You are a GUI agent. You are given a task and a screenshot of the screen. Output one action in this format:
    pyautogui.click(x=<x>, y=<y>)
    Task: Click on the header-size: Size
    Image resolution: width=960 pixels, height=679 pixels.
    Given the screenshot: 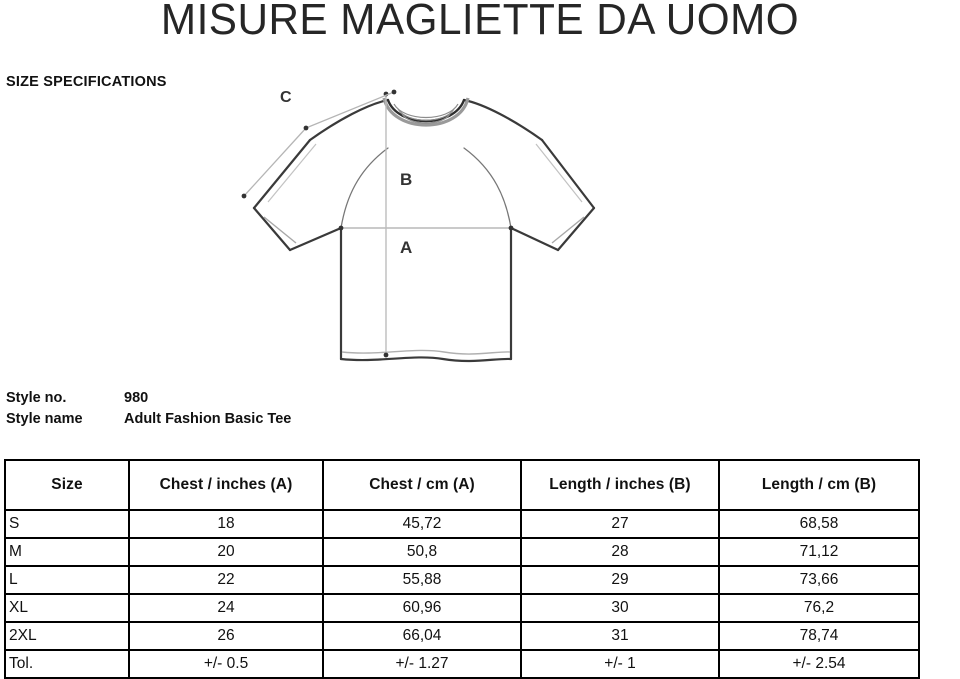 What is the action you would take?
    pyautogui.click(x=67, y=485)
    